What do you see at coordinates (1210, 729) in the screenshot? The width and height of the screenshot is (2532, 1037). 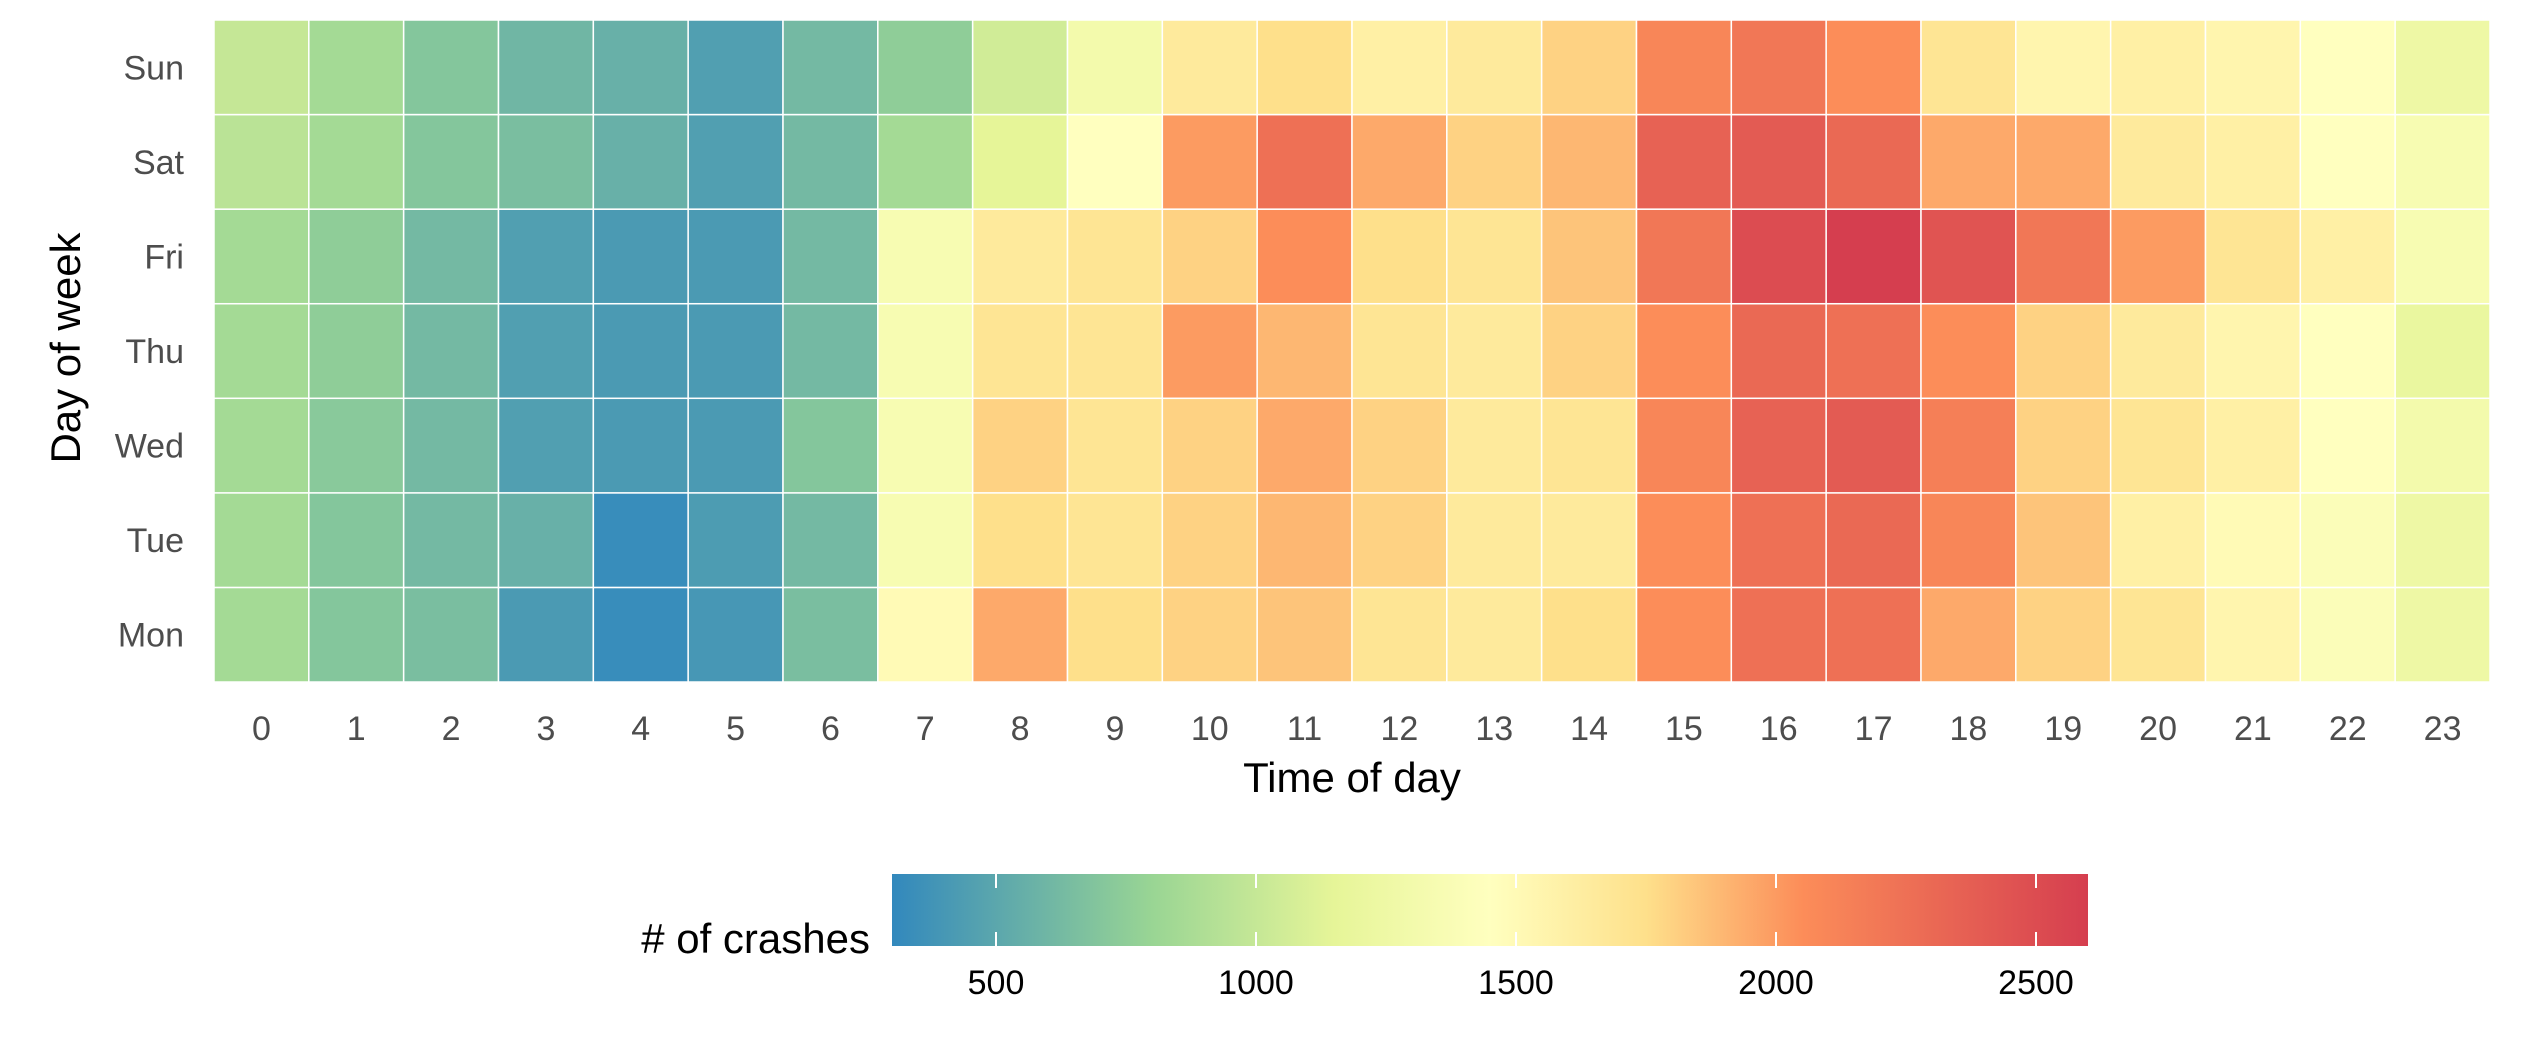 I see `x-tick-label-10: 10` at bounding box center [1210, 729].